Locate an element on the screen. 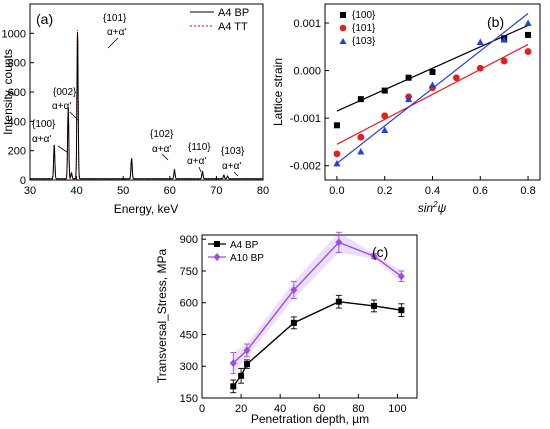 The height and width of the screenshot is (429, 550). panel-c-xtick-label: 40 is located at coordinates (280, 409).